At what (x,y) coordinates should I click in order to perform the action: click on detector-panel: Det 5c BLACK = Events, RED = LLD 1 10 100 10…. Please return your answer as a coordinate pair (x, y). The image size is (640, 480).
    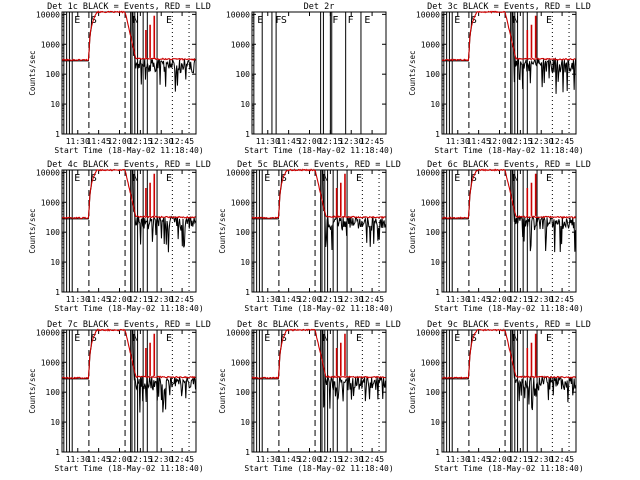
    Looking at the image, I should click on (309, 236).